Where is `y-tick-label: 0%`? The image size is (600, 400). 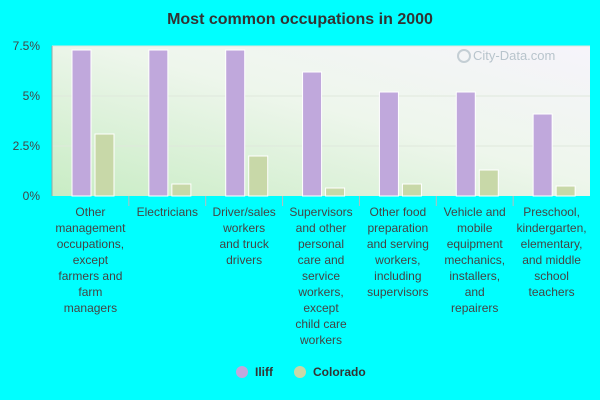
y-tick-label: 0% is located at coordinates (32, 196).